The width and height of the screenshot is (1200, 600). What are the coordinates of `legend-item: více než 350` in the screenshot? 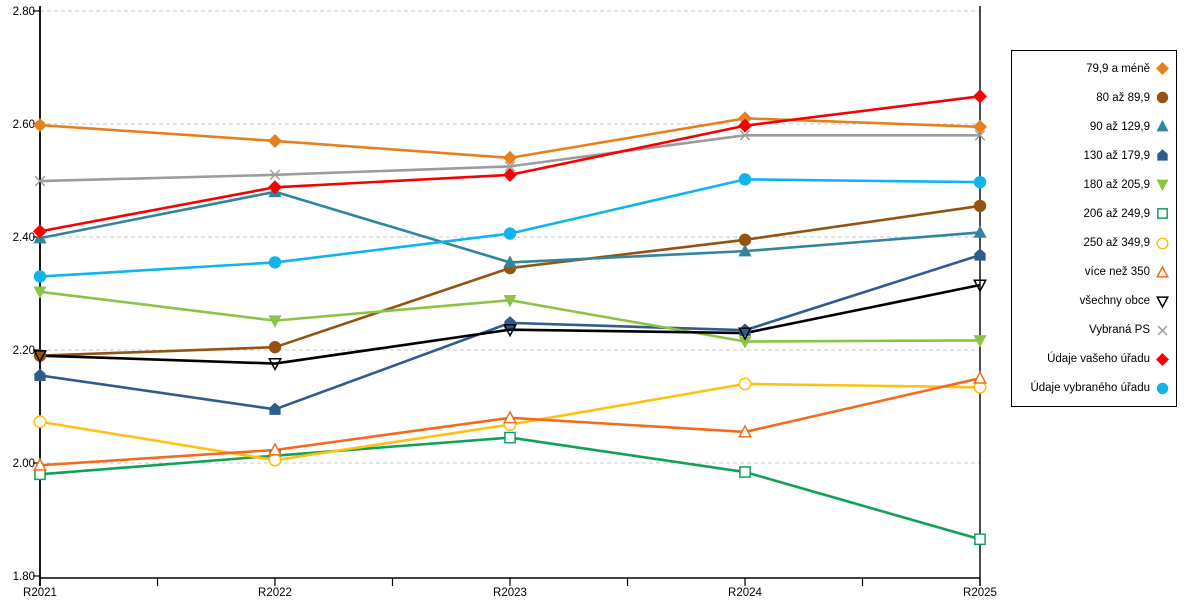 It's located at (1094, 272).